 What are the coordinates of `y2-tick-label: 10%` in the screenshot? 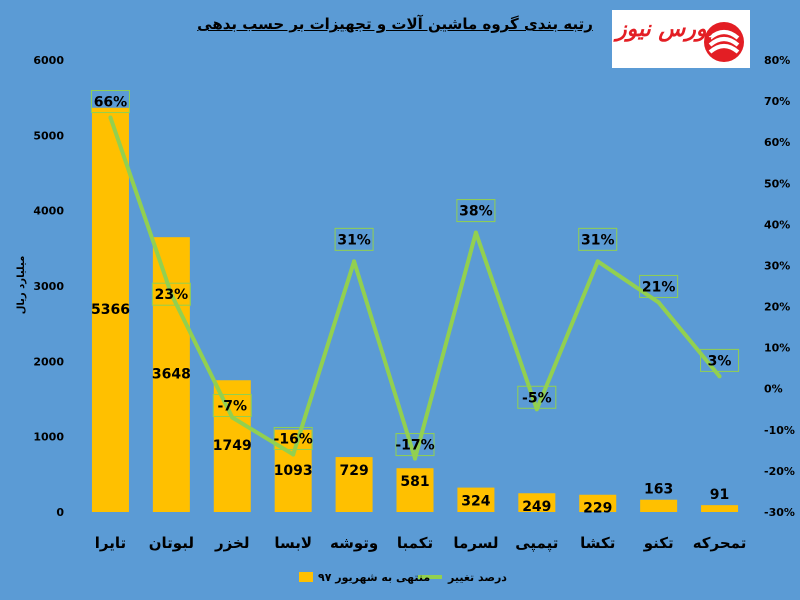 It's located at (777, 348).